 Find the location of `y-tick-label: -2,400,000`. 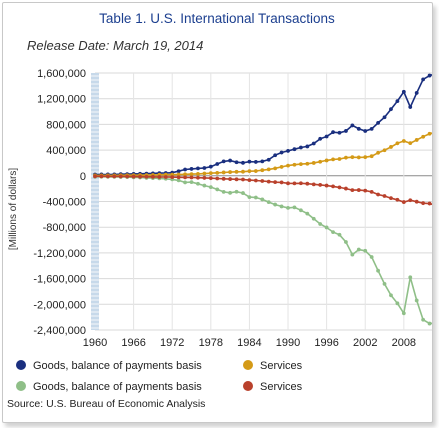

y-tick-label: -2,400,000 is located at coordinates (59, 331).